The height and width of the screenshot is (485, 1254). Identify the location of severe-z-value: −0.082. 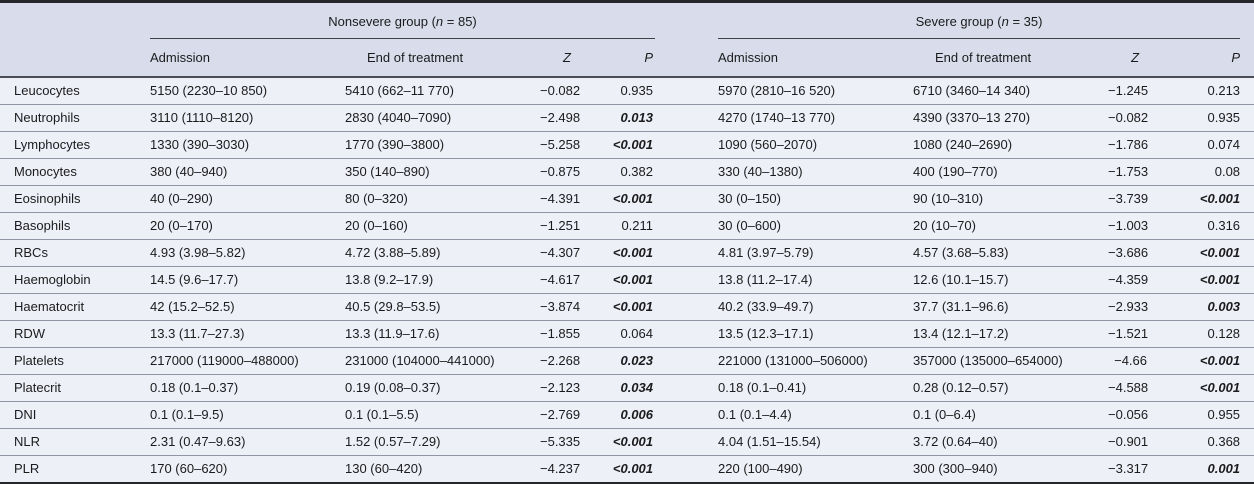
(1131, 117).